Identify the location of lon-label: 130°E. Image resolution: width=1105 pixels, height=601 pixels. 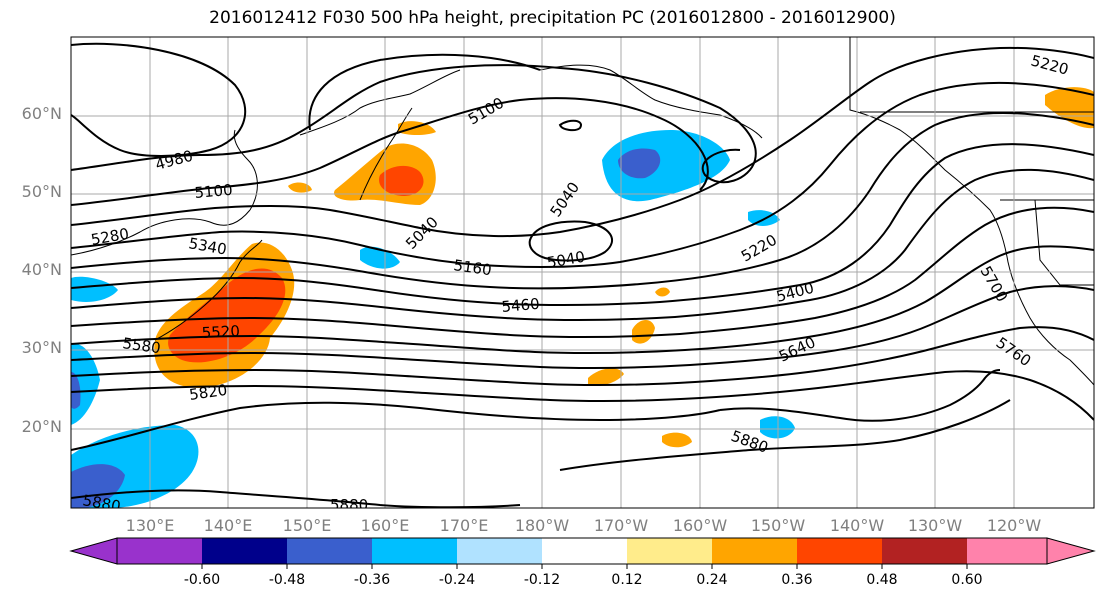
(150, 525).